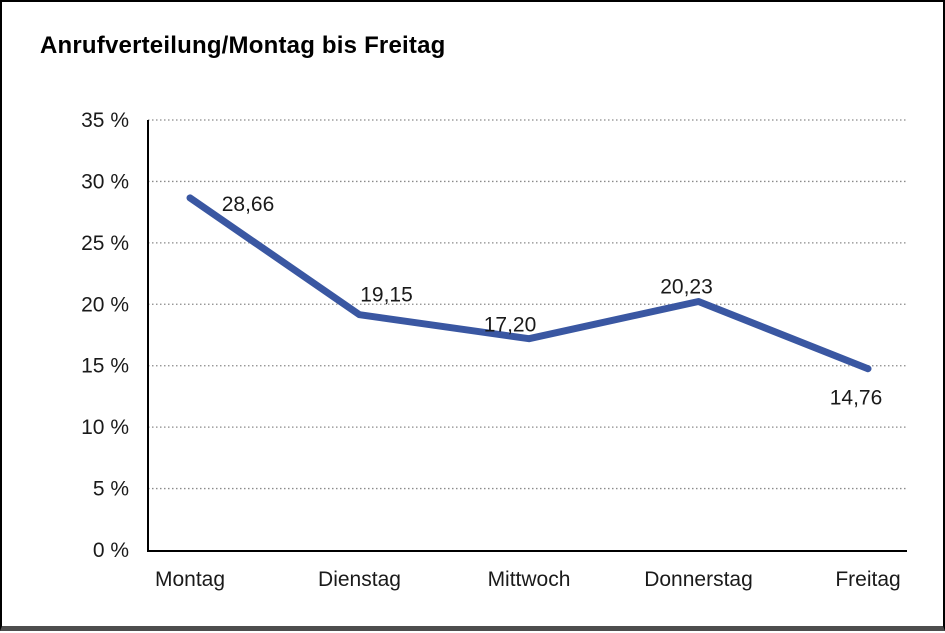  What do you see at coordinates (686, 286) in the screenshot?
I see `data-label: 20,23` at bounding box center [686, 286].